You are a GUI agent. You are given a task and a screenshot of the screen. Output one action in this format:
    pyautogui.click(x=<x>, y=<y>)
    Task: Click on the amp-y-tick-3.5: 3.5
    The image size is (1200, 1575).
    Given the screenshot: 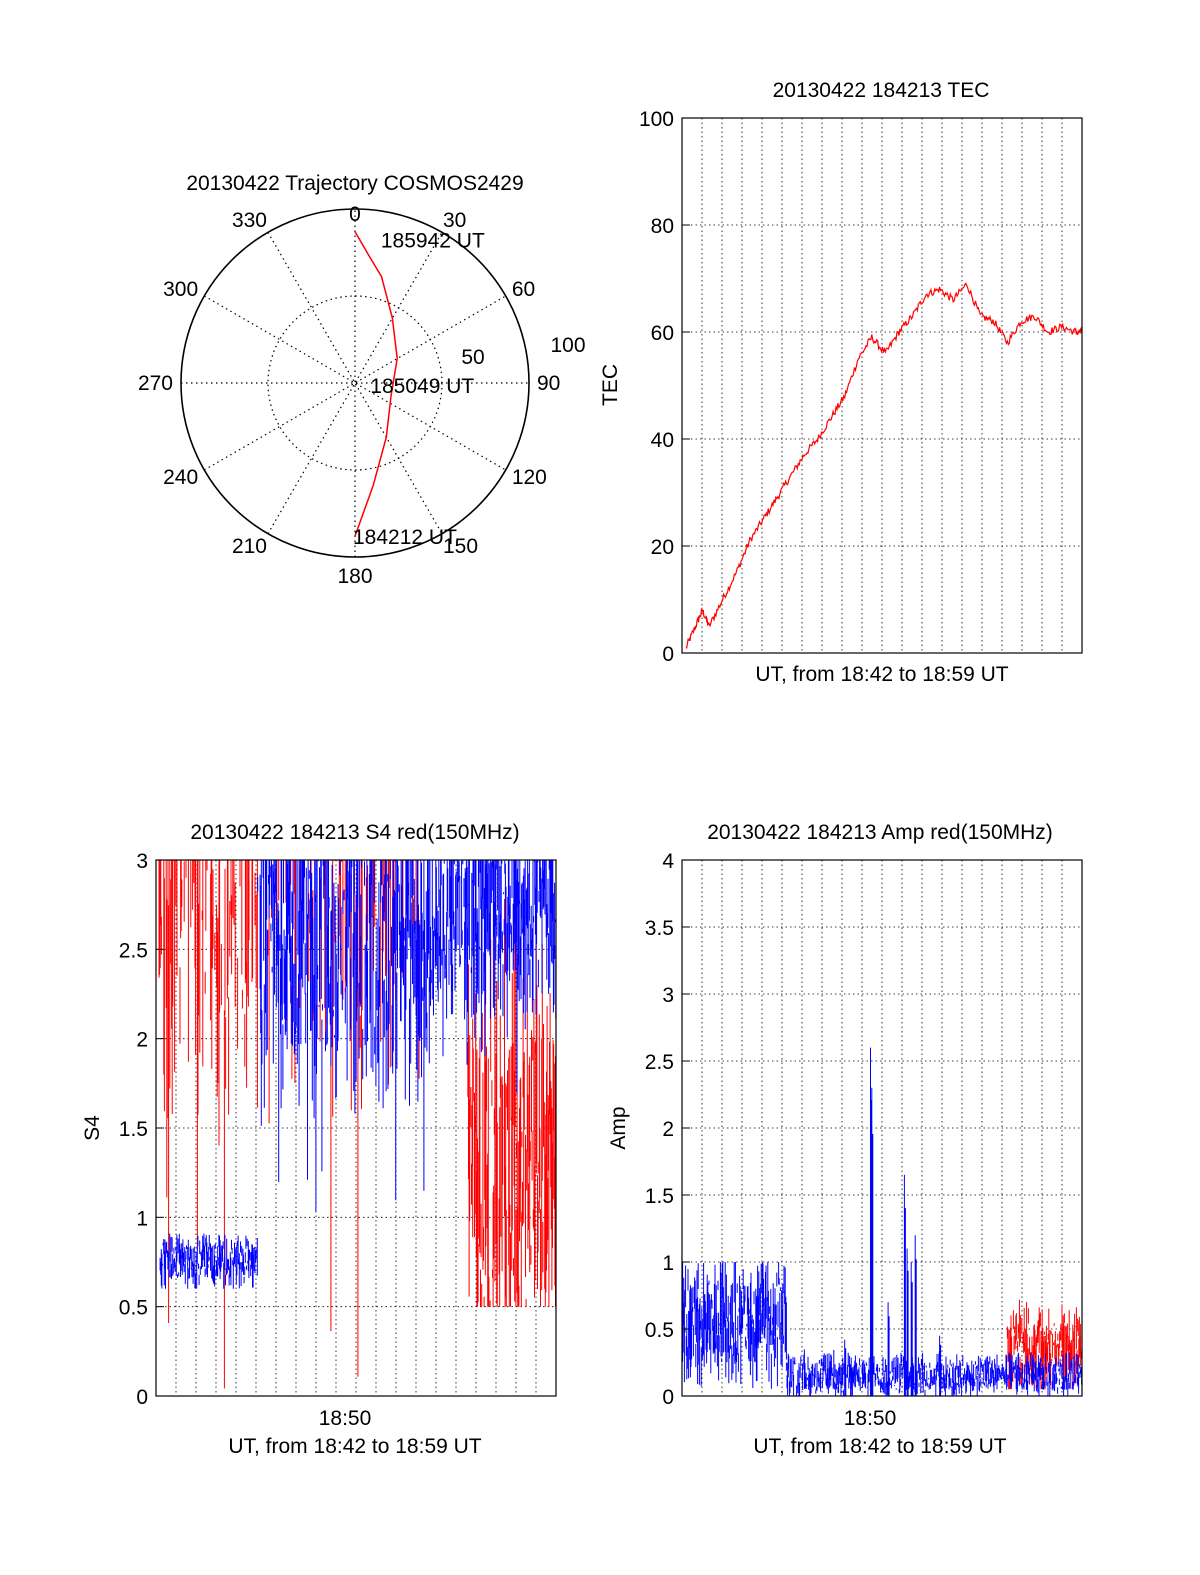 What is the action you would take?
    pyautogui.click(x=659, y=928)
    